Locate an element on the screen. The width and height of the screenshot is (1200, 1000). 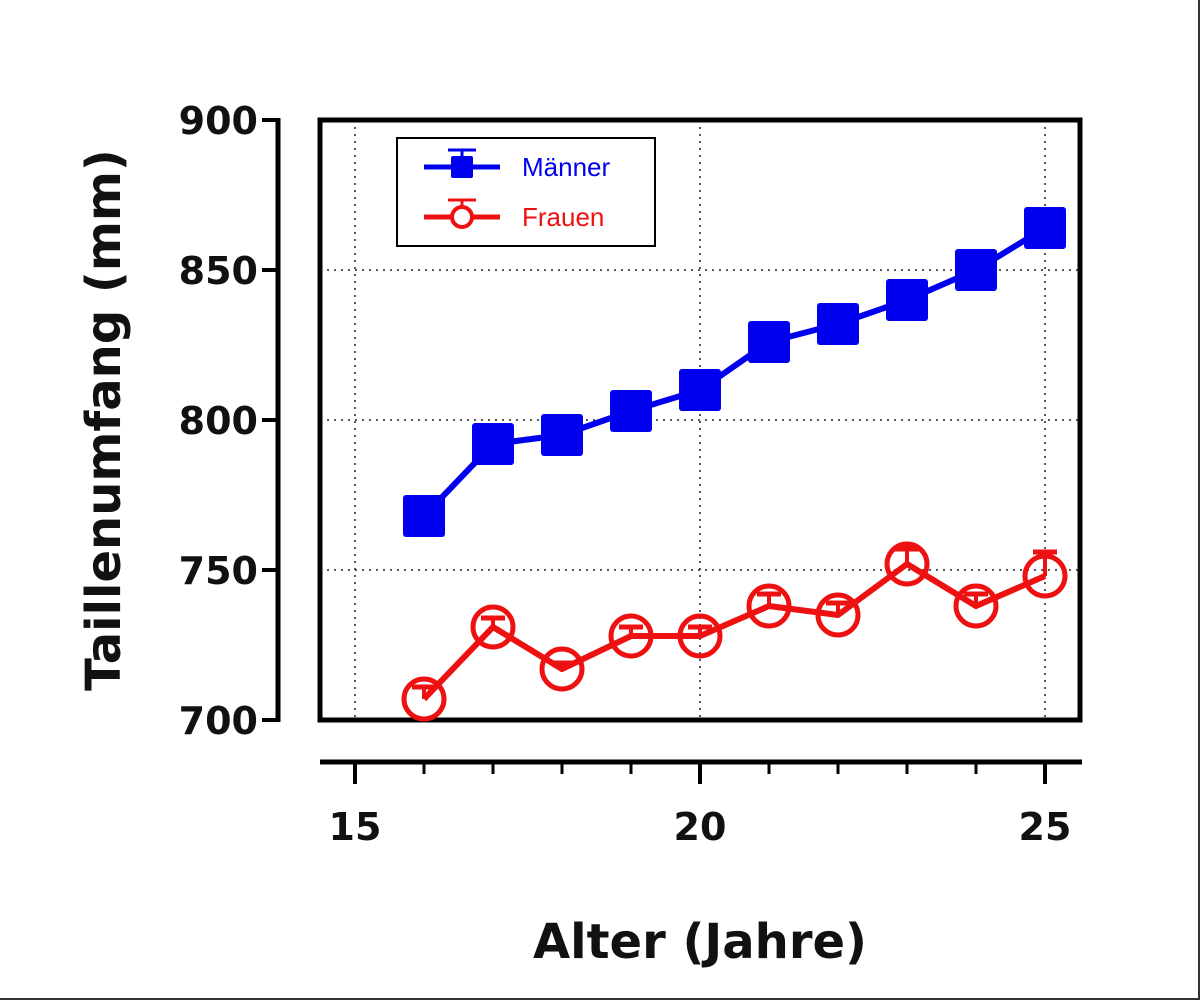
legend-item: Männer is located at coordinates (517, 165).